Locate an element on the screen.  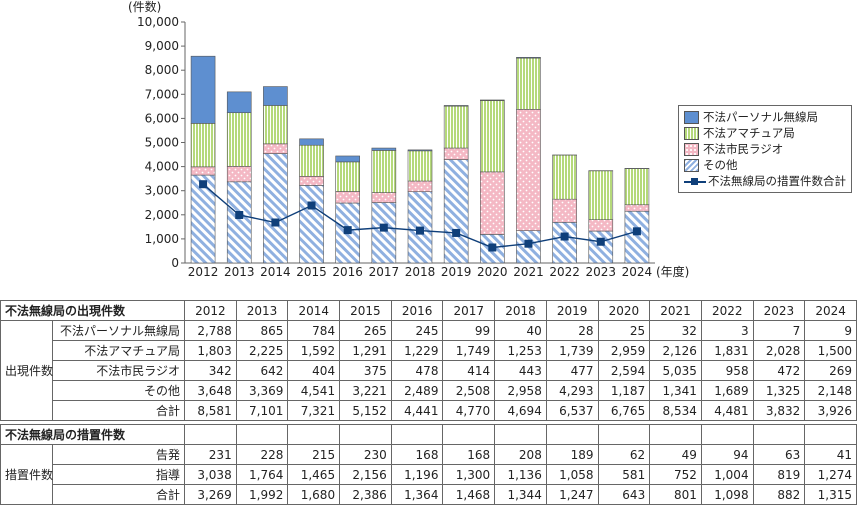
year-header-cell: 2022 is located at coordinates (727, 311).